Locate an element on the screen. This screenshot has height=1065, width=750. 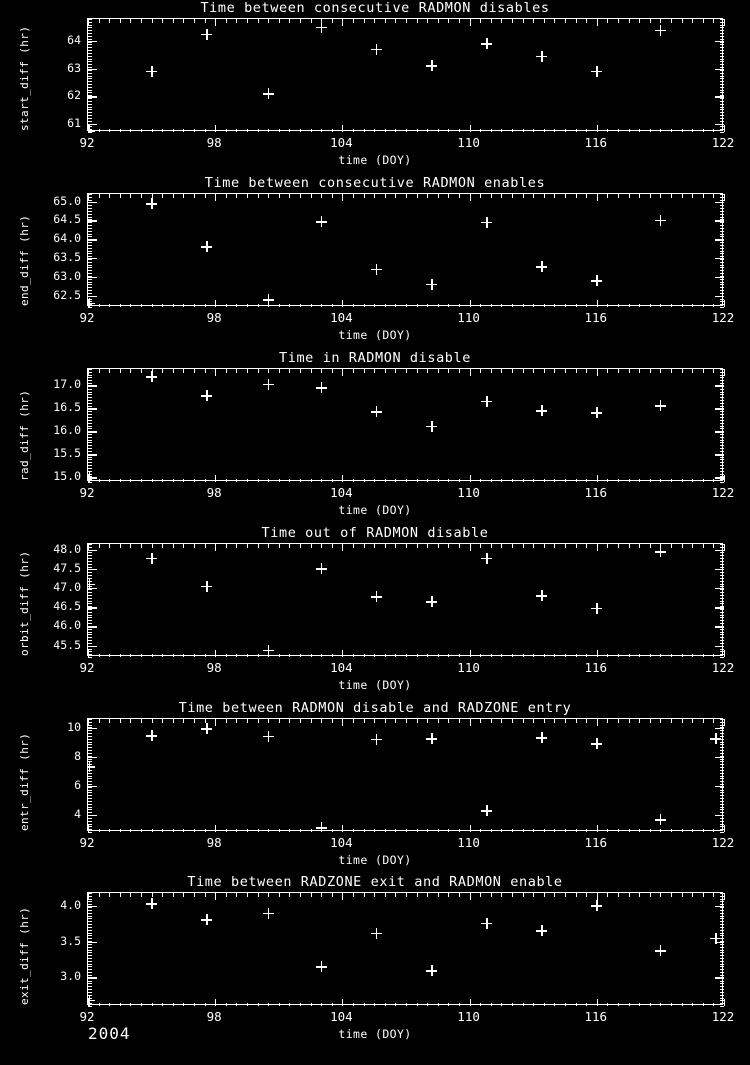
x-tick-label: 98 is located at coordinates (214, 492).